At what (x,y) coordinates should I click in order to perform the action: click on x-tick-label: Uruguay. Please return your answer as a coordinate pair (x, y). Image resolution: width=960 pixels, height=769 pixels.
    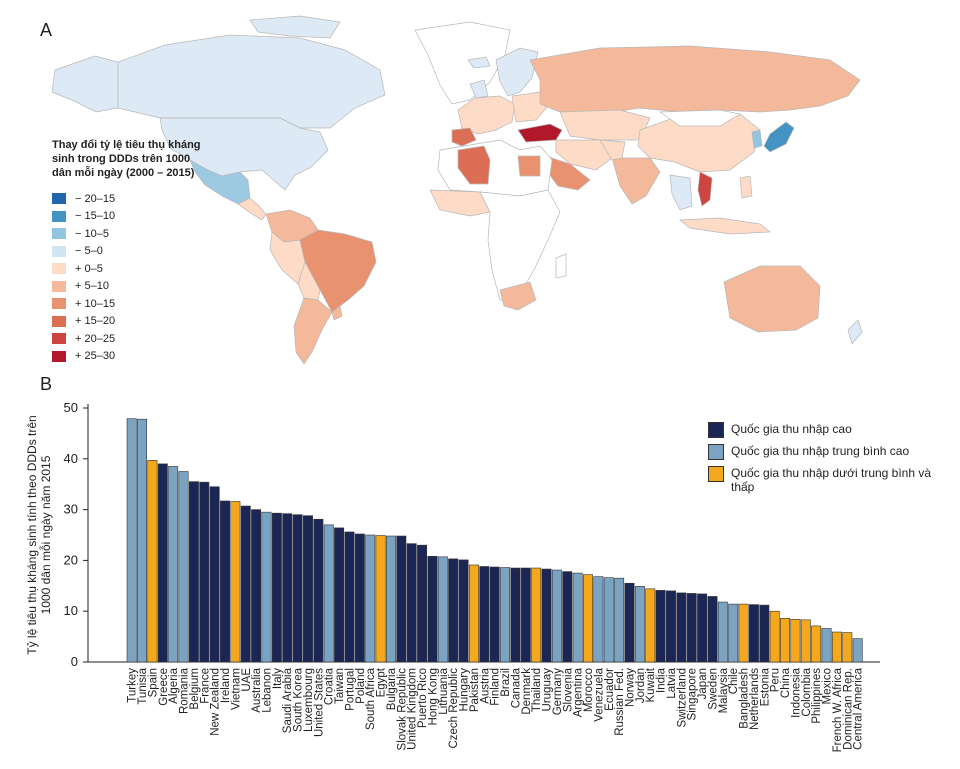
    Looking at the image, I should click on (548, 690).